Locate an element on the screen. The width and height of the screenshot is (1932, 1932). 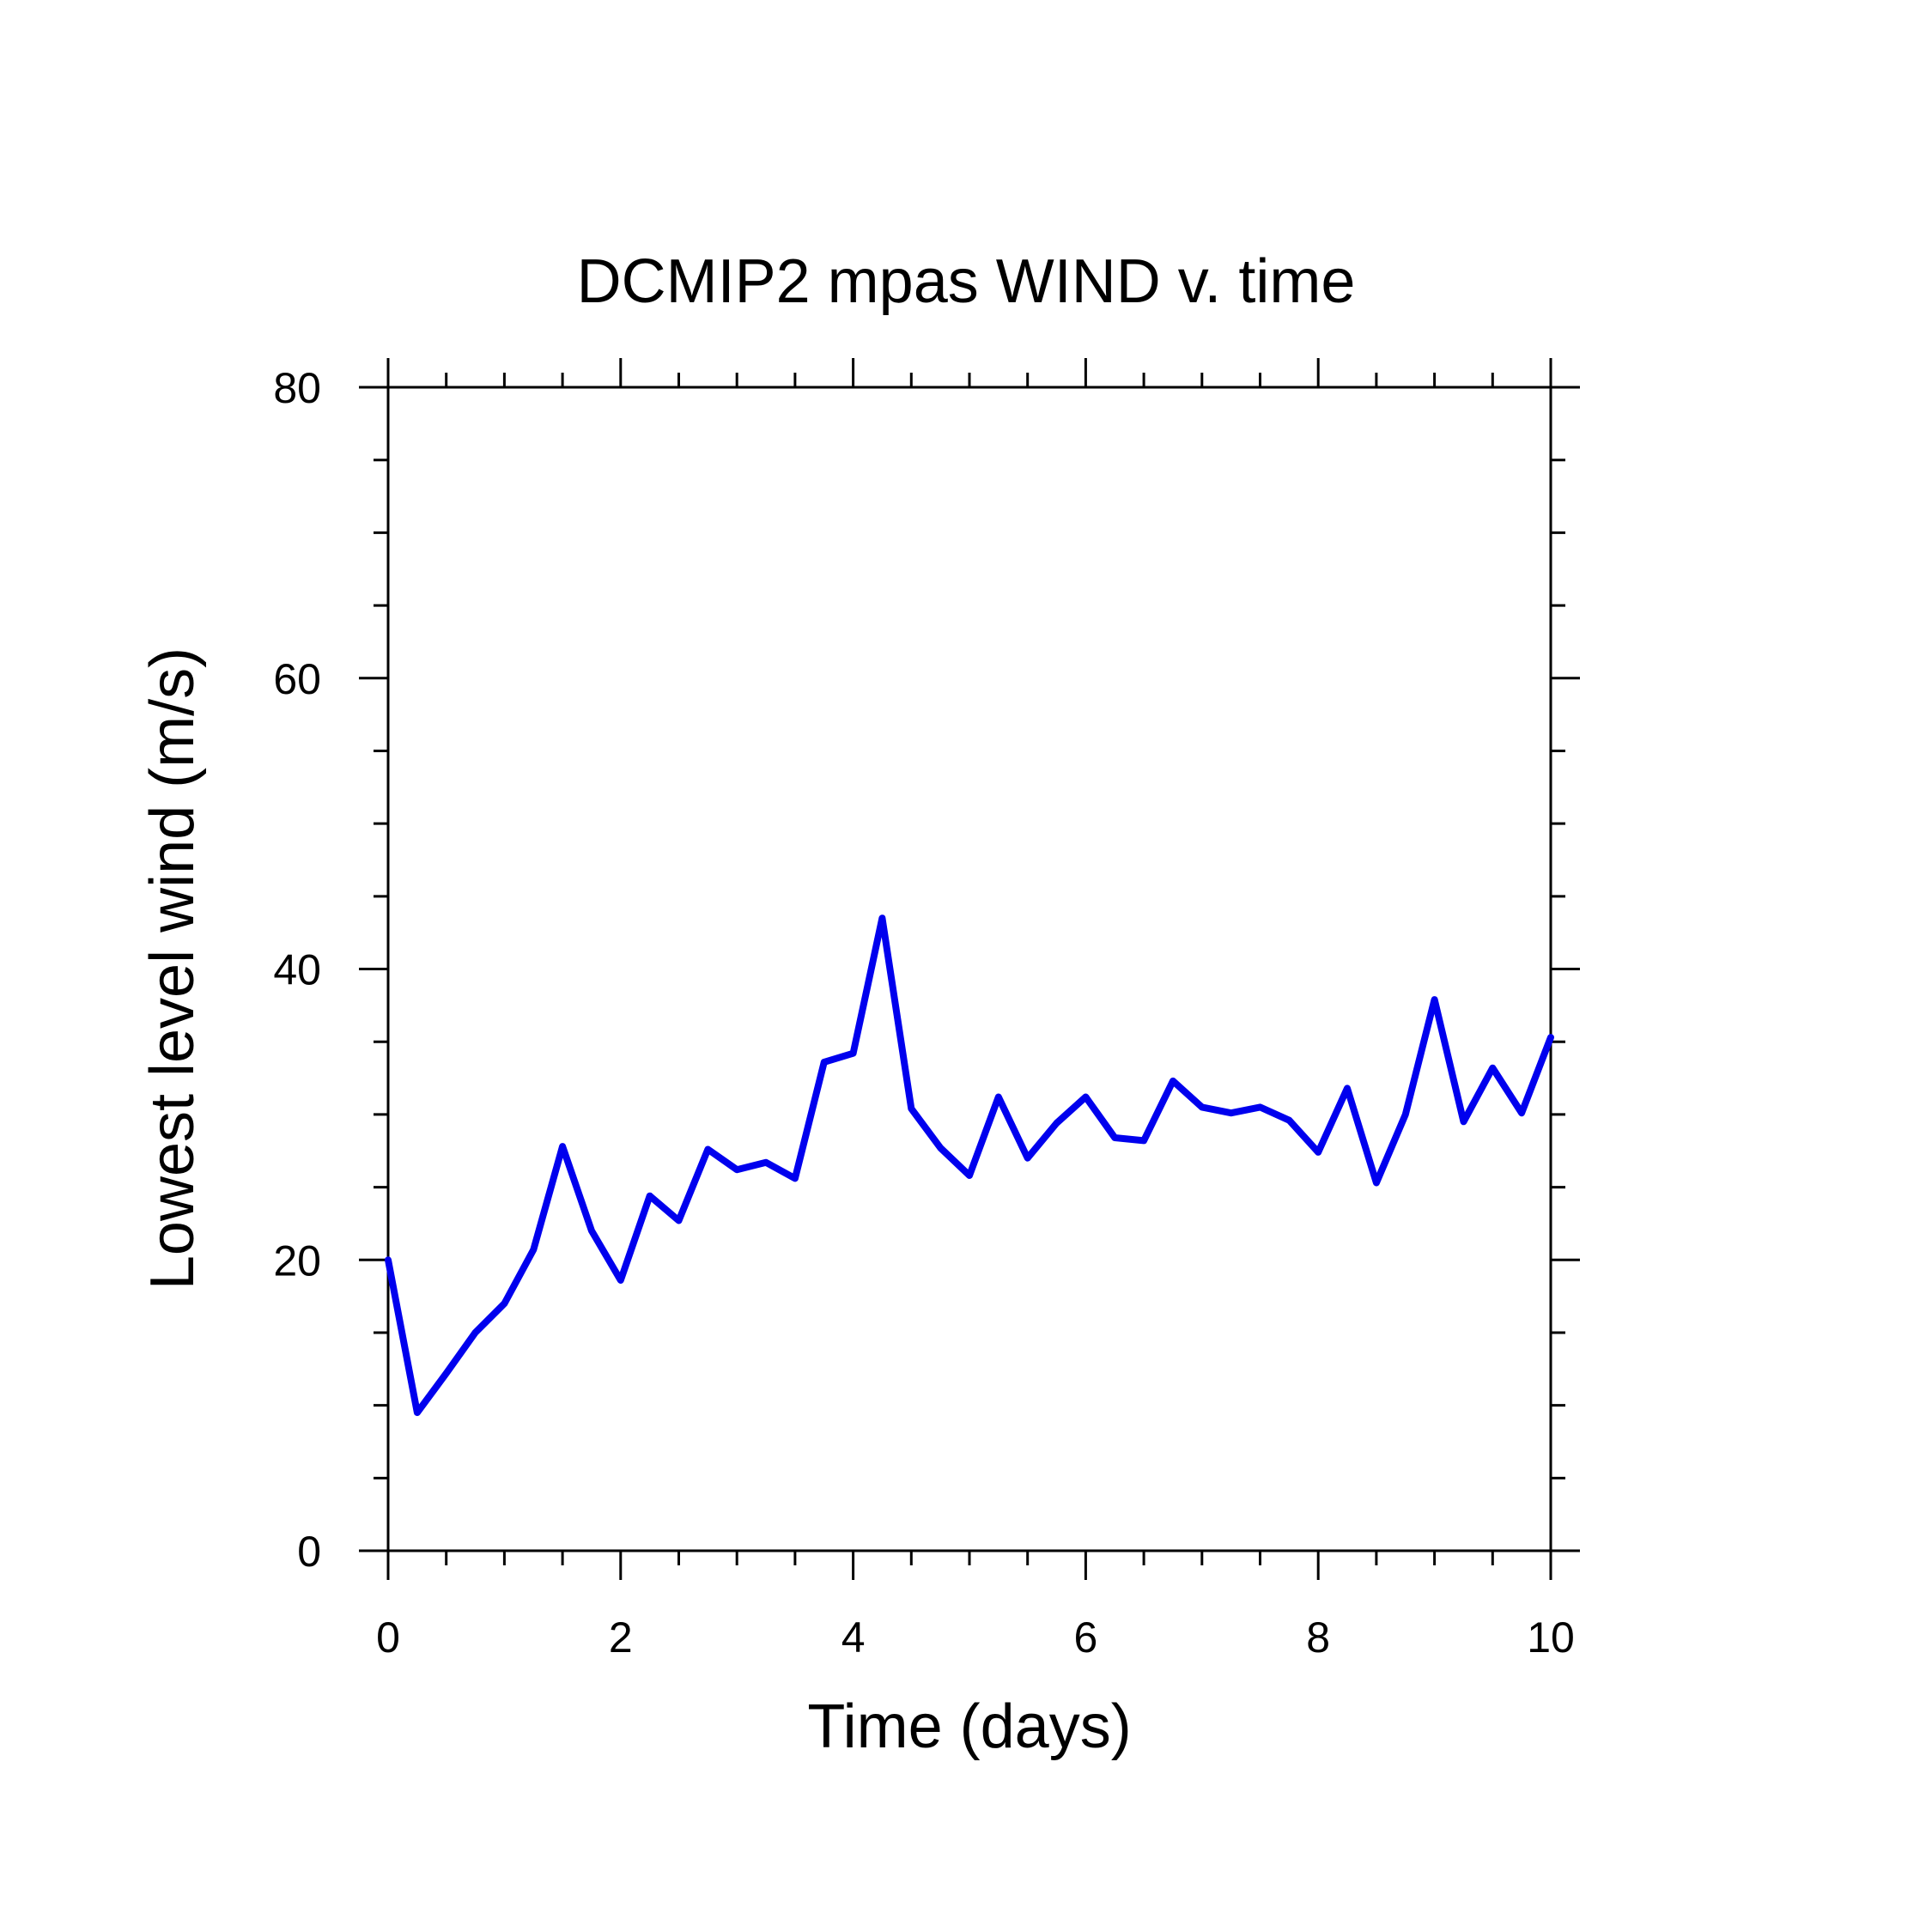
y-tick-label: 60 is located at coordinates (297, 679).